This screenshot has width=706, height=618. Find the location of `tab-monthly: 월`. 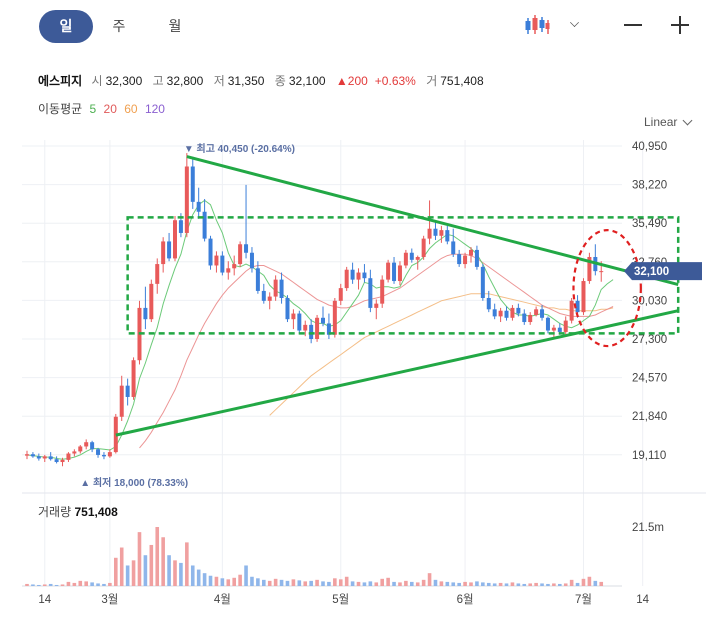

tab-monthly: 월 is located at coordinates (175, 26).